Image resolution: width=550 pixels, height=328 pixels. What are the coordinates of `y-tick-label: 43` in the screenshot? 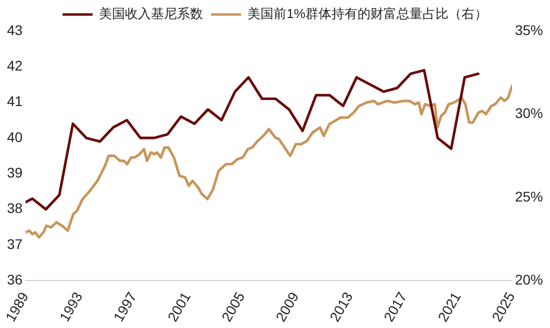 It's located at (14, 30).